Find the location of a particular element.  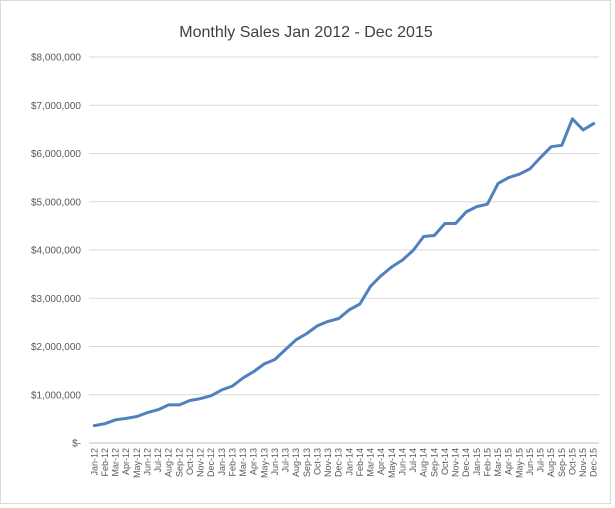

x-tick-label: Jan-15 is located at coordinates (477, 462).